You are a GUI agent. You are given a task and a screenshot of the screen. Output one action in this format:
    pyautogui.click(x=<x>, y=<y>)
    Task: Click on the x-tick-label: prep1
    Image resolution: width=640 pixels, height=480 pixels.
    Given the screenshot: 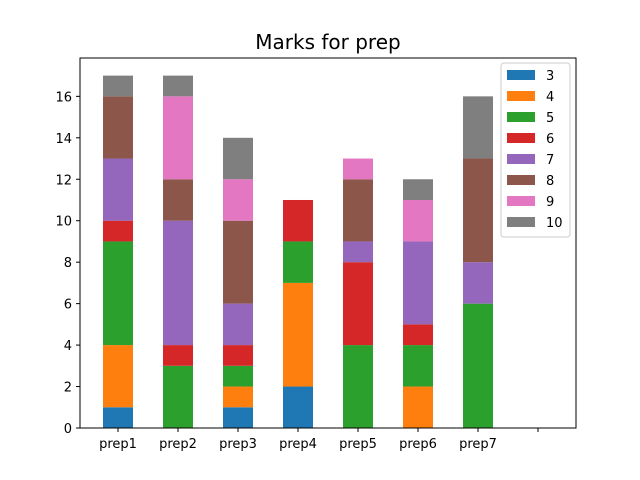 What is the action you would take?
    pyautogui.click(x=118, y=444)
    